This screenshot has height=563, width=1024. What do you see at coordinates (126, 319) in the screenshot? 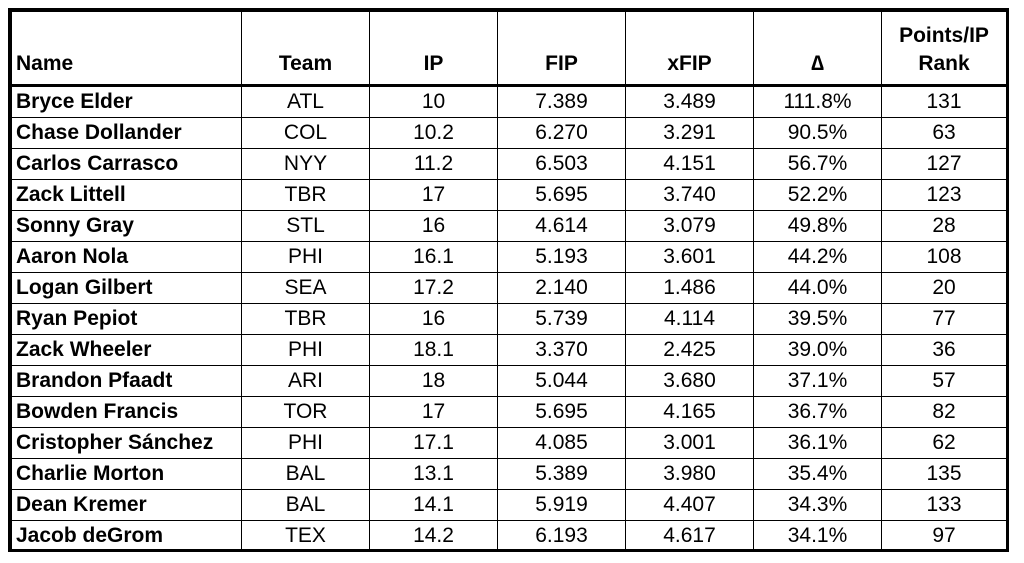
I see `cell-name: Ryan Pepiot` at bounding box center [126, 319].